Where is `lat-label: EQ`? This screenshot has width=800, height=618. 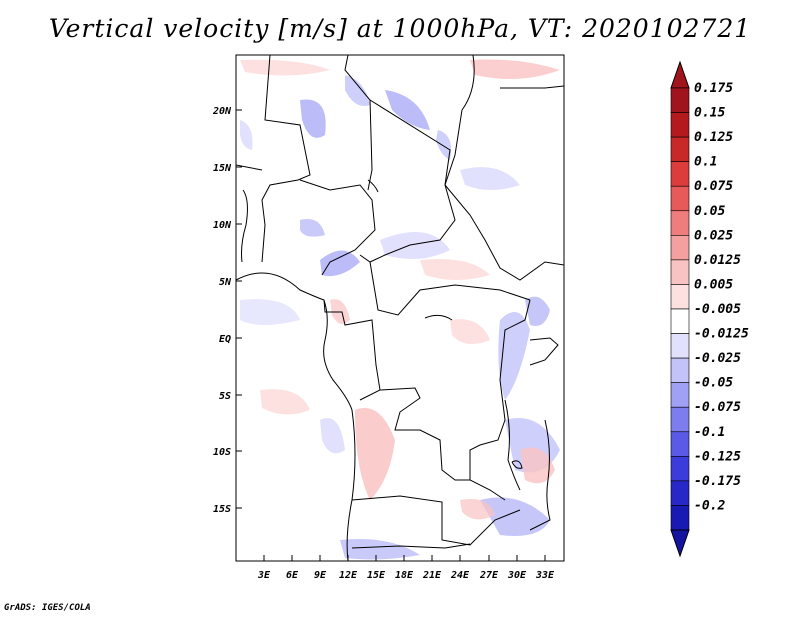
lat-label: EQ is located at coordinates (225, 339).